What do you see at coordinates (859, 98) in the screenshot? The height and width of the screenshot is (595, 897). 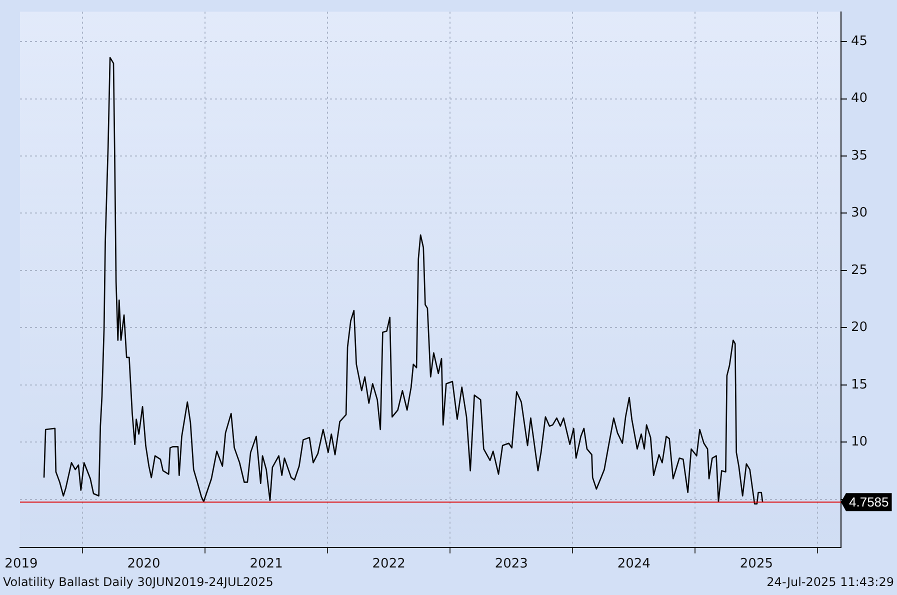 I see `y-tick-label: 40` at bounding box center [859, 98].